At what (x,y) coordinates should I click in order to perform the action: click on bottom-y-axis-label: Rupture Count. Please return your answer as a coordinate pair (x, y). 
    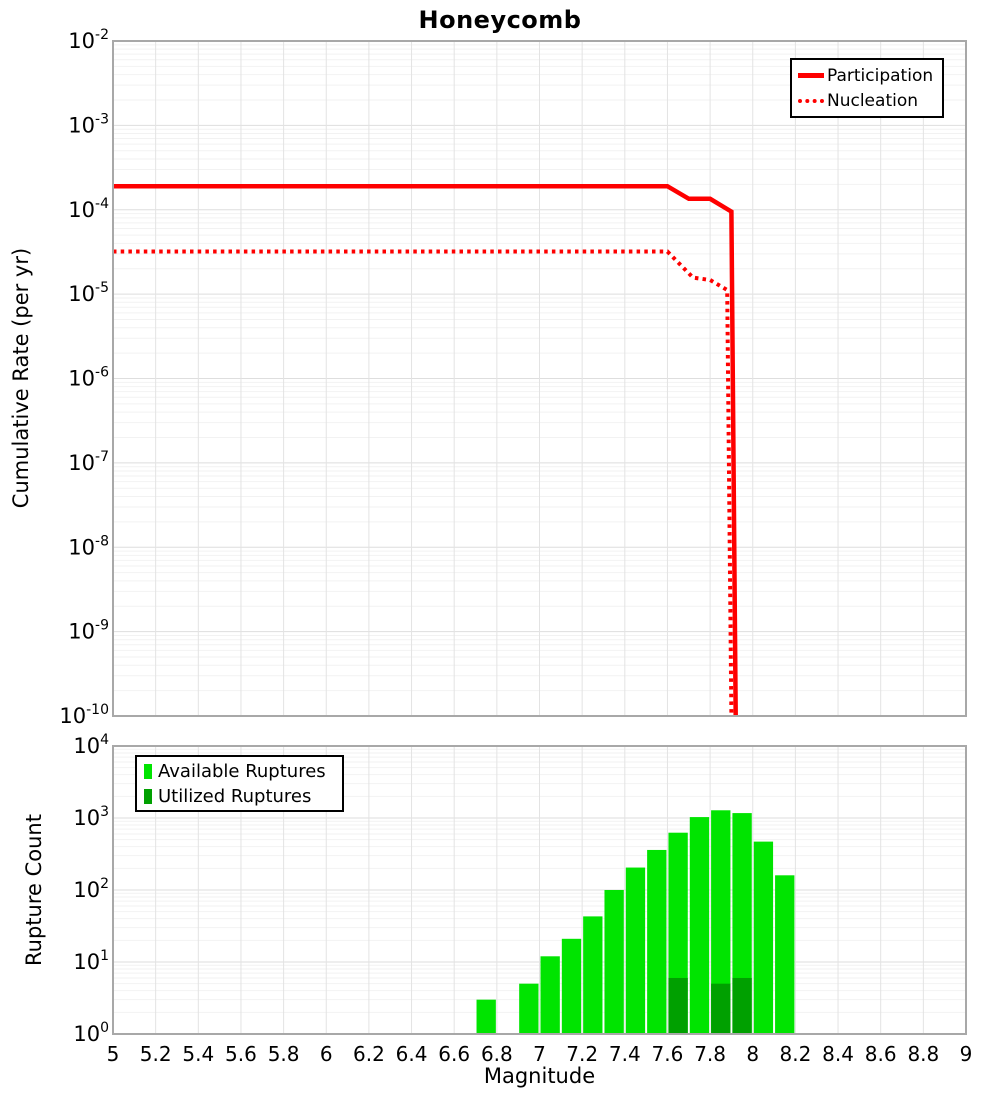
    Looking at the image, I should click on (34, 890).